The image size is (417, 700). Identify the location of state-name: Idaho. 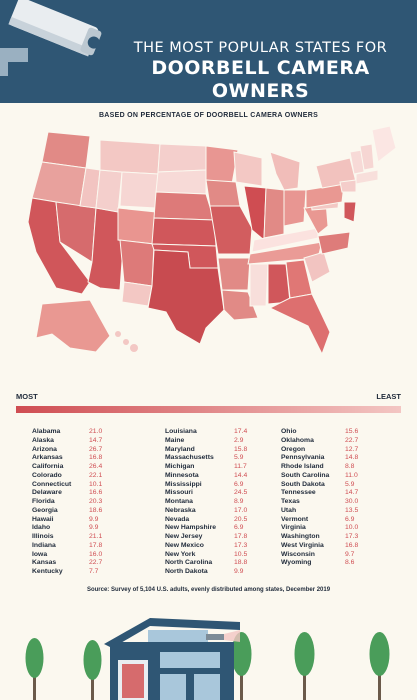
(41, 528).